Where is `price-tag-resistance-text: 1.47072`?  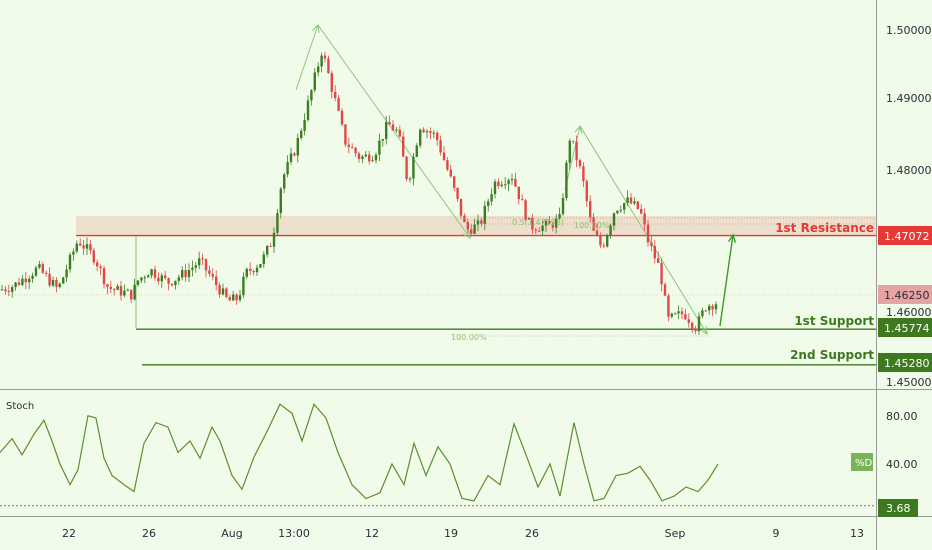
price-tag-resistance-text: 1.47072 is located at coordinates (907, 236).